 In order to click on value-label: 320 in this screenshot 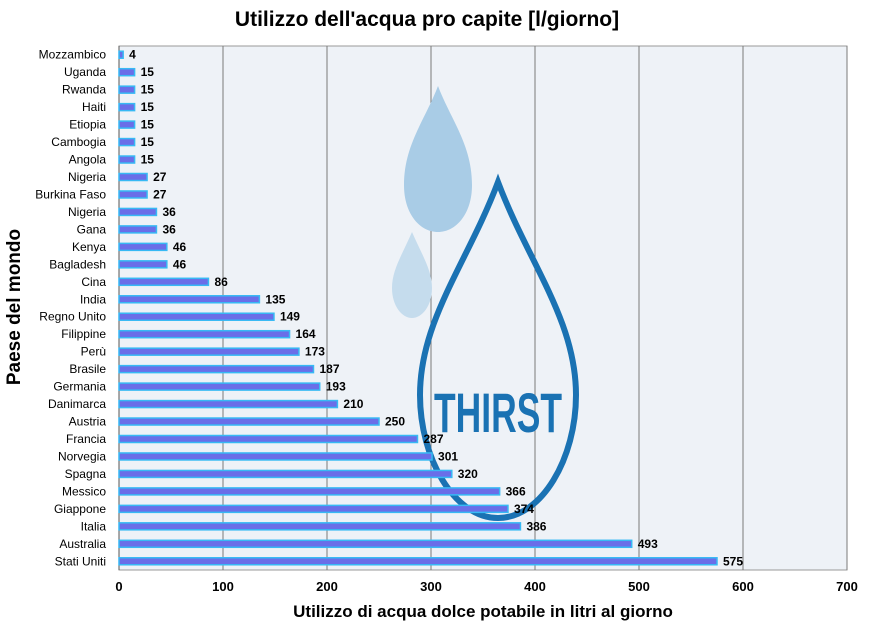, I will do `click(468, 474)`.